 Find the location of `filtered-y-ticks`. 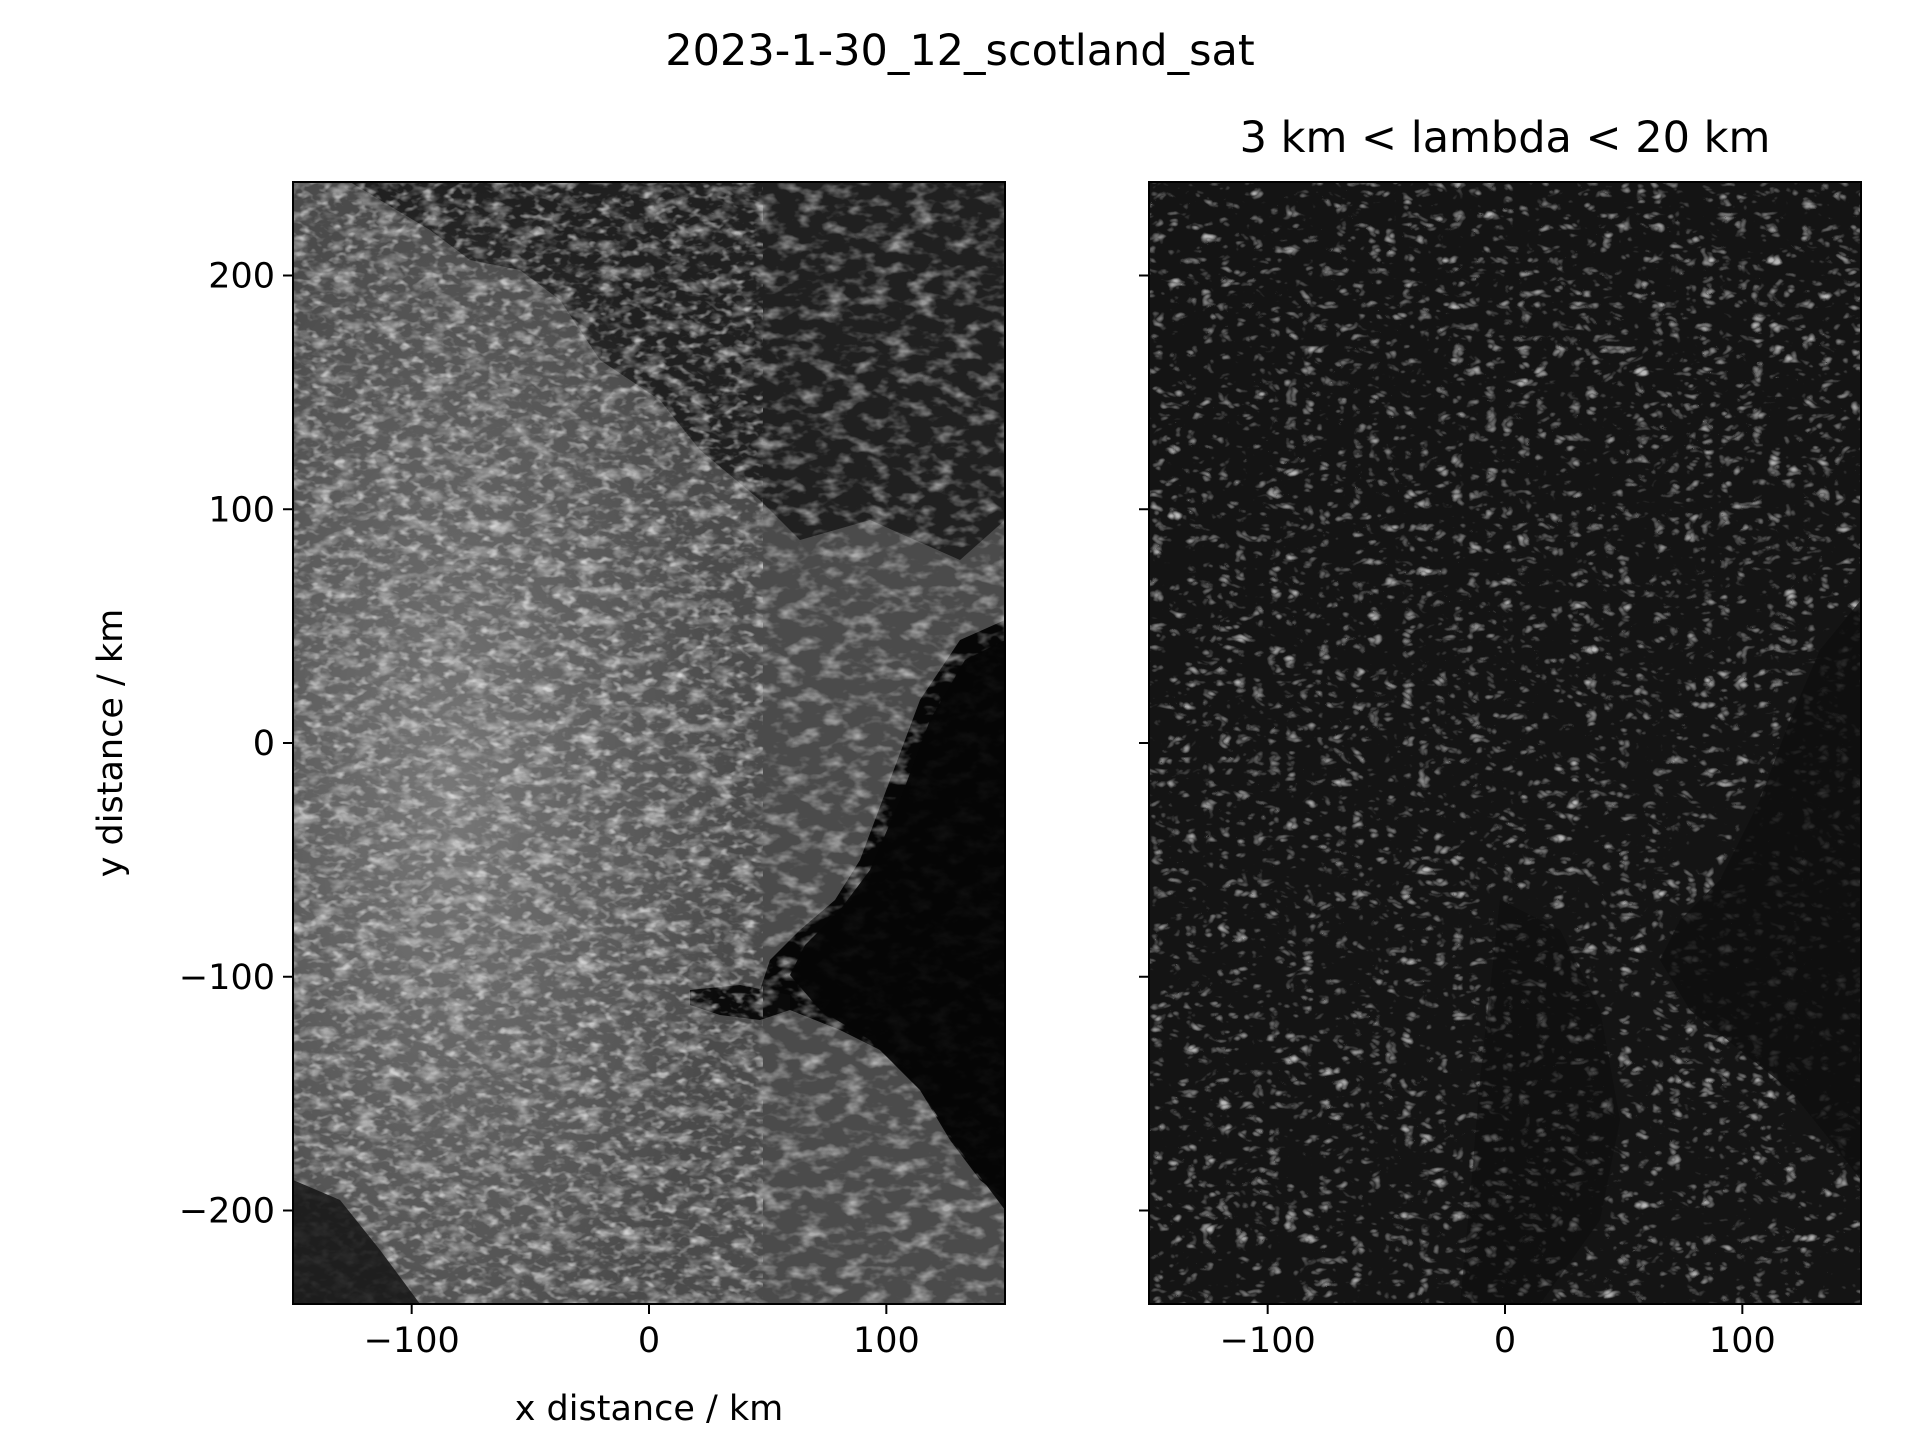

filtered-y-ticks is located at coordinates (1144, 743).